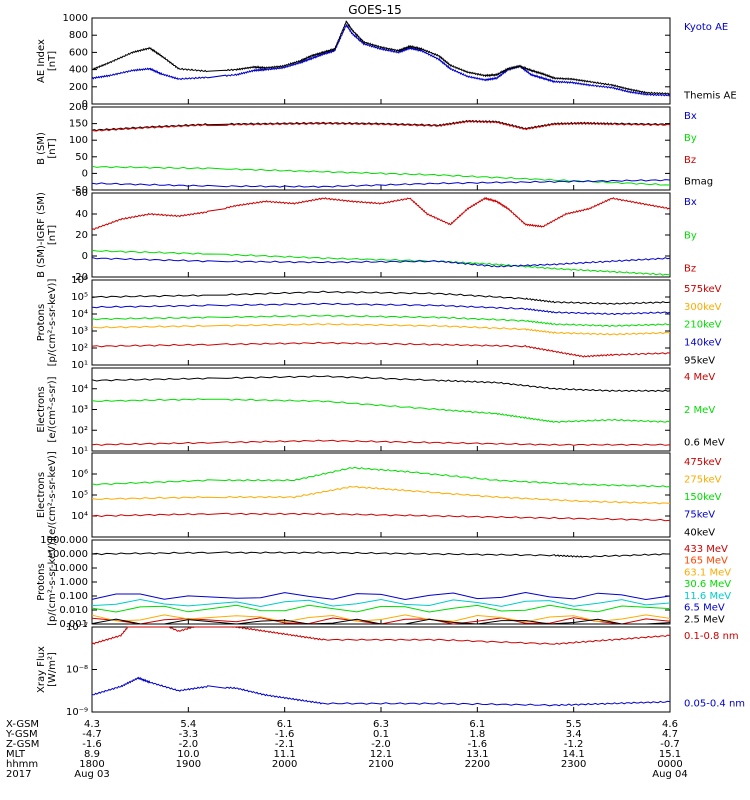 Image resolution: width=750 pixels, height=800 pixels. What do you see at coordinates (78, 87) in the screenshot?
I see `y-tick-label: 200` at bounding box center [78, 87].